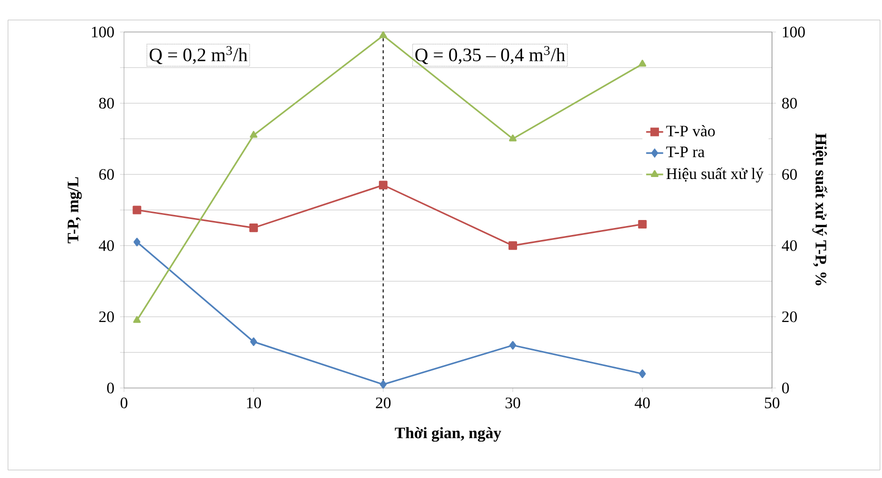 The width and height of the screenshot is (882, 478). What do you see at coordinates (772, 403) in the screenshot?
I see `x-tick-label: 50` at bounding box center [772, 403].